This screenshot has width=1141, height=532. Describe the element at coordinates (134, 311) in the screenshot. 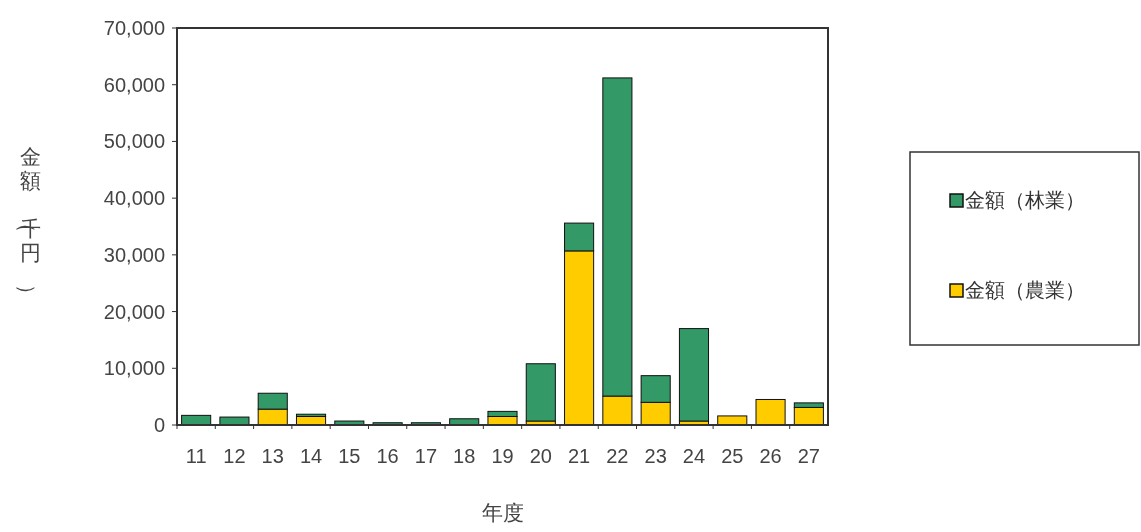

I see `y-tick-label: 20,000` at that location.